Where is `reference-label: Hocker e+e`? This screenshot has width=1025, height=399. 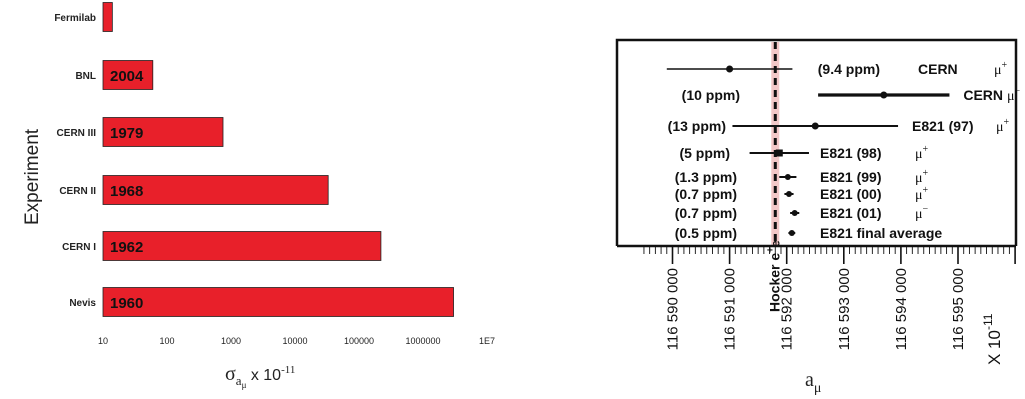 reference-label: Hocker e+e is located at coordinates (773, 276).